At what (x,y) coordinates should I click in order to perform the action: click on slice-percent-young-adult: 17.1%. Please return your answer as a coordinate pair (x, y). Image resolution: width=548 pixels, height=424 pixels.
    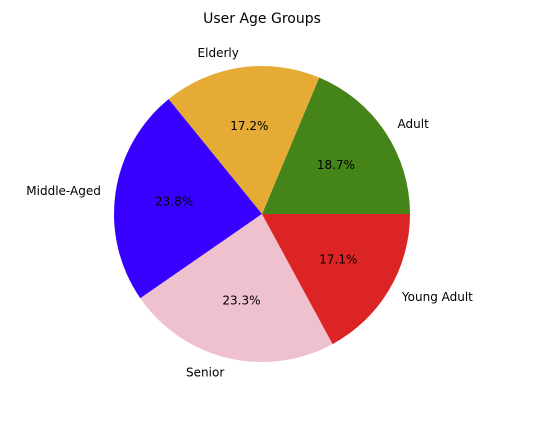
    Looking at the image, I should click on (338, 259).